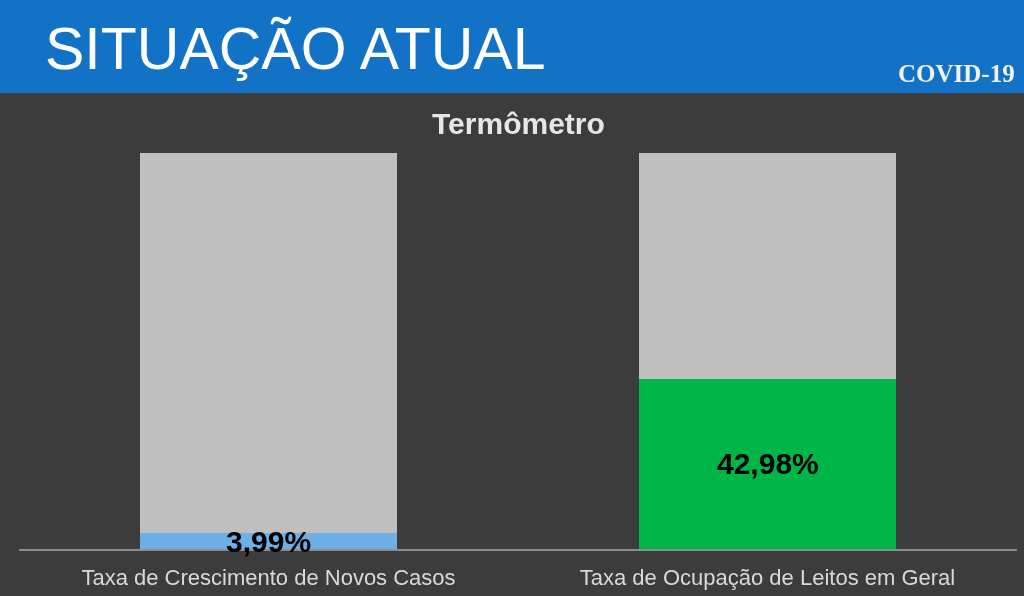 This screenshot has height=596, width=1024. I want to click on data-label: 42,98%, so click(768, 463).